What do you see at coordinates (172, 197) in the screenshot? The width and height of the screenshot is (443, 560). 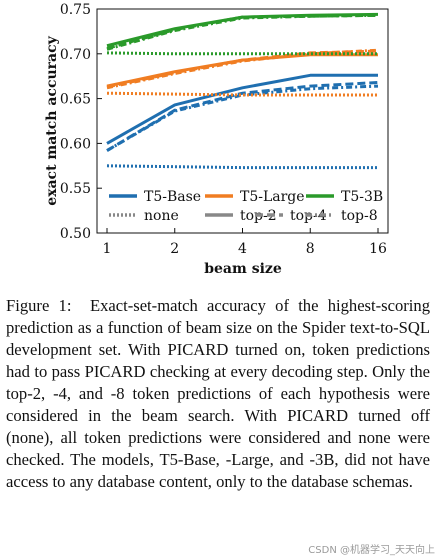 I see `legend-label-t5-base: T5-Base` at bounding box center [172, 197].